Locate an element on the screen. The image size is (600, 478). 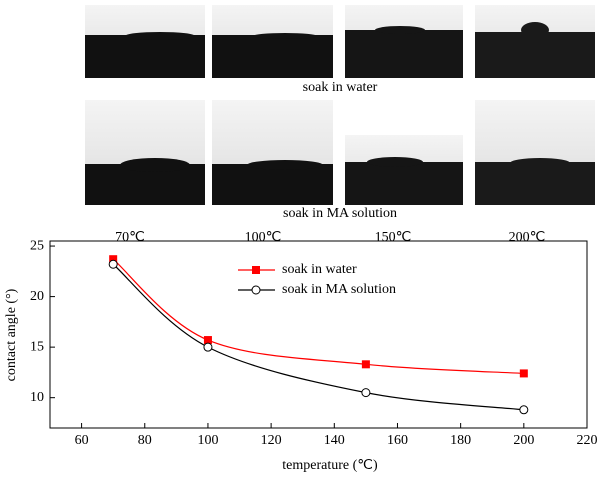
x-tick-label: 80 is located at coordinates (145, 440).